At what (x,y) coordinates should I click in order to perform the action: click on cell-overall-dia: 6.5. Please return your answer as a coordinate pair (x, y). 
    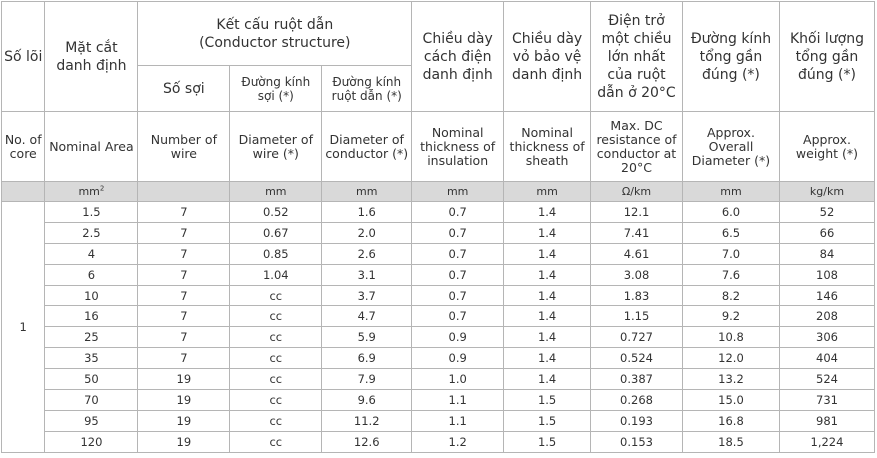
    Looking at the image, I should click on (730, 232).